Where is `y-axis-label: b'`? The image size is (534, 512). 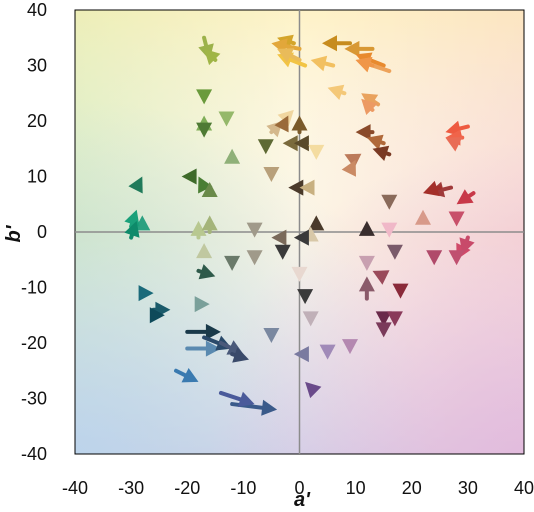 y-axis-label: b' is located at coordinates (14, 233).